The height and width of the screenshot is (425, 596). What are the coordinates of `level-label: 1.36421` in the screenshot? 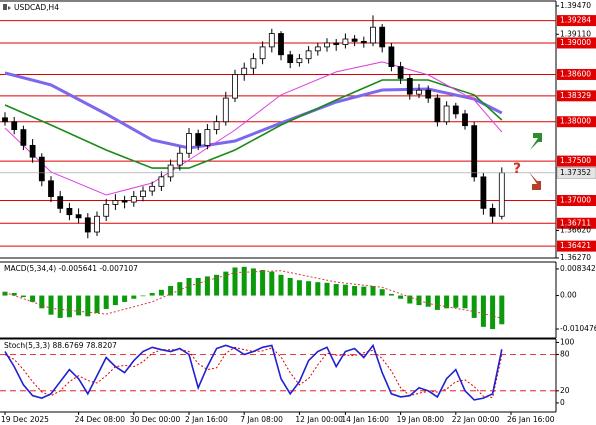 It's located at (575, 245).